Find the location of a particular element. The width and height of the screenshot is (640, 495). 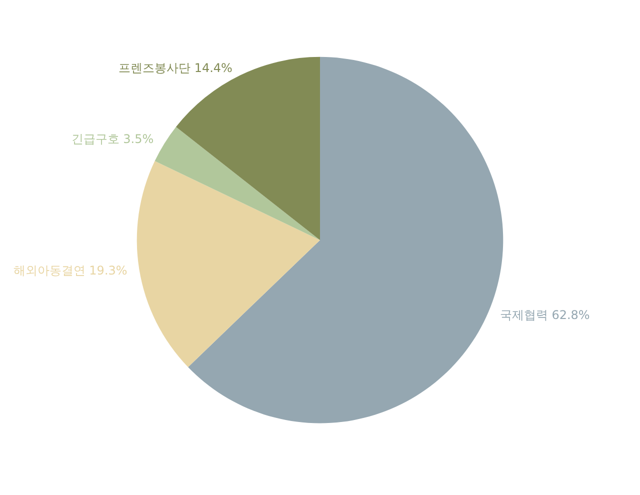

slice-label: 프렌즈봉사단 14.4% is located at coordinates (175, 68).